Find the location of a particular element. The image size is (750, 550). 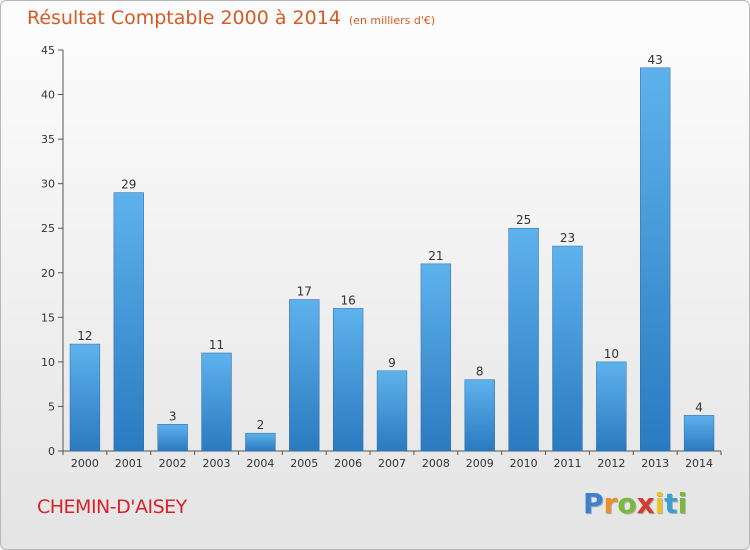

bar-value-label: 12 is located at coordinates (84, 336).